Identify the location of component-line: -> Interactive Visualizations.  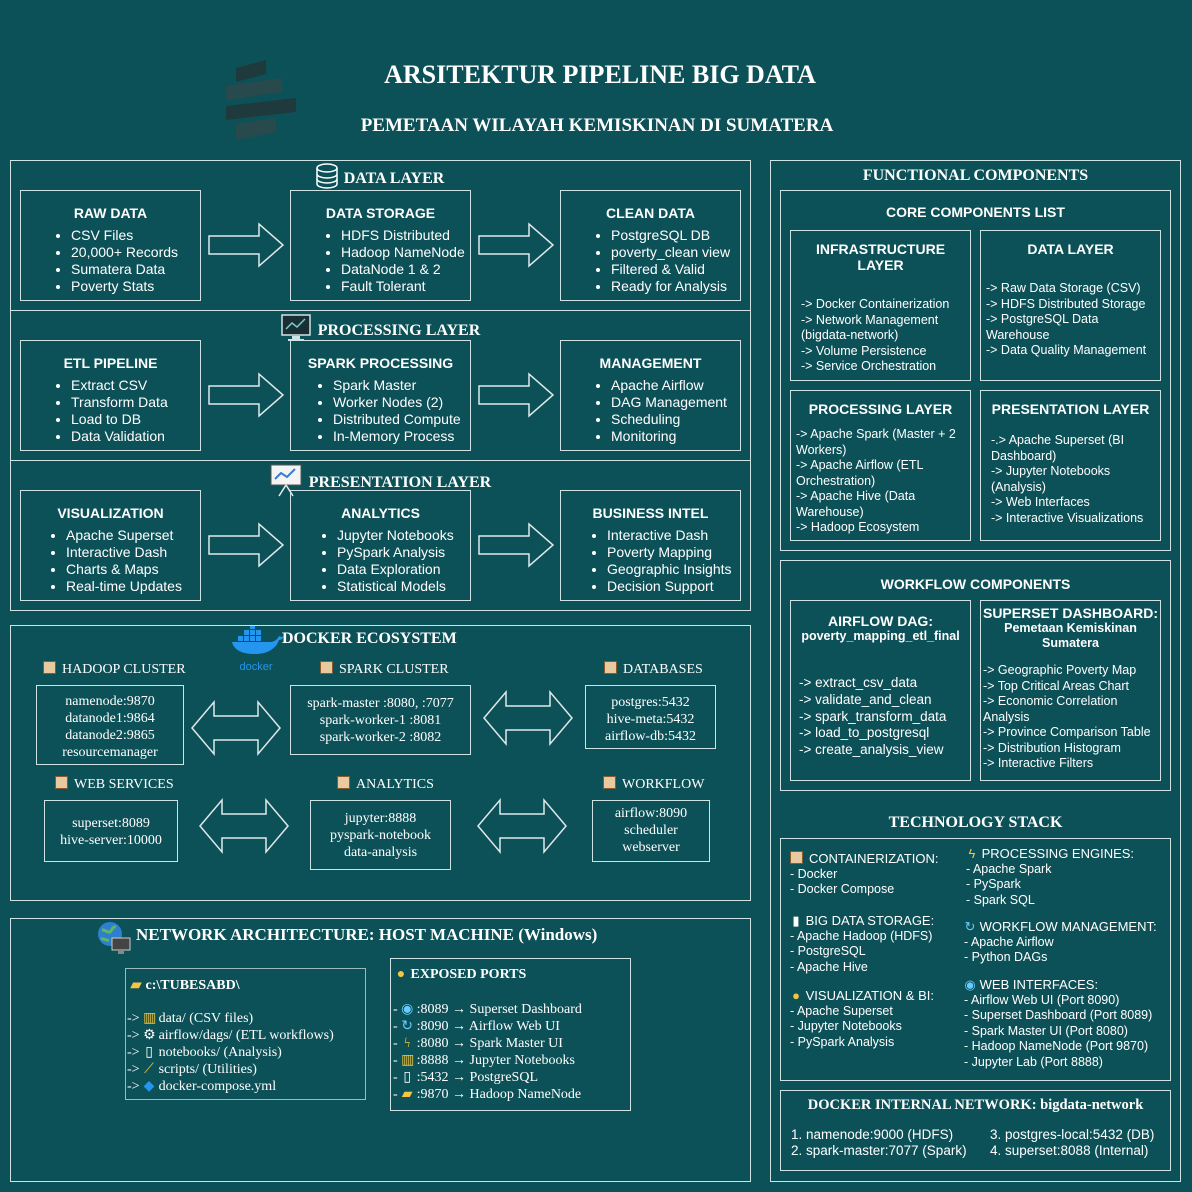
(1067, 517).